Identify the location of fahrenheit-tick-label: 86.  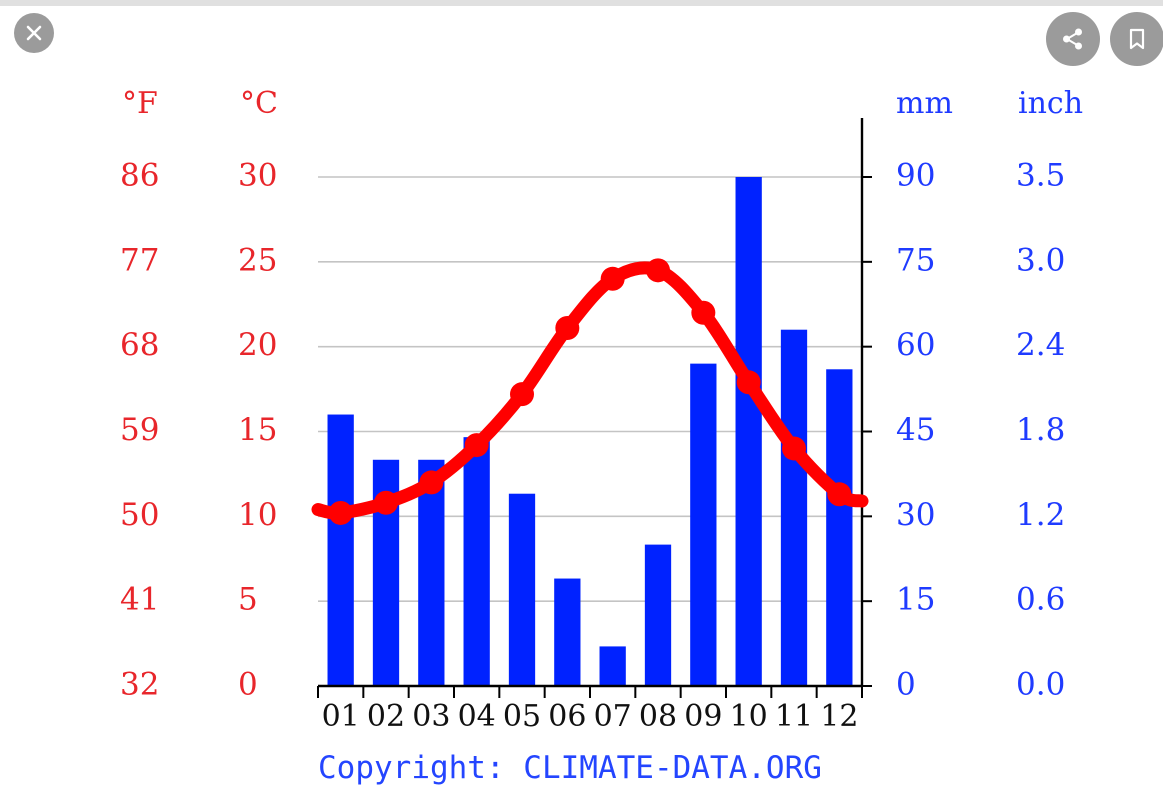
(139, 176).